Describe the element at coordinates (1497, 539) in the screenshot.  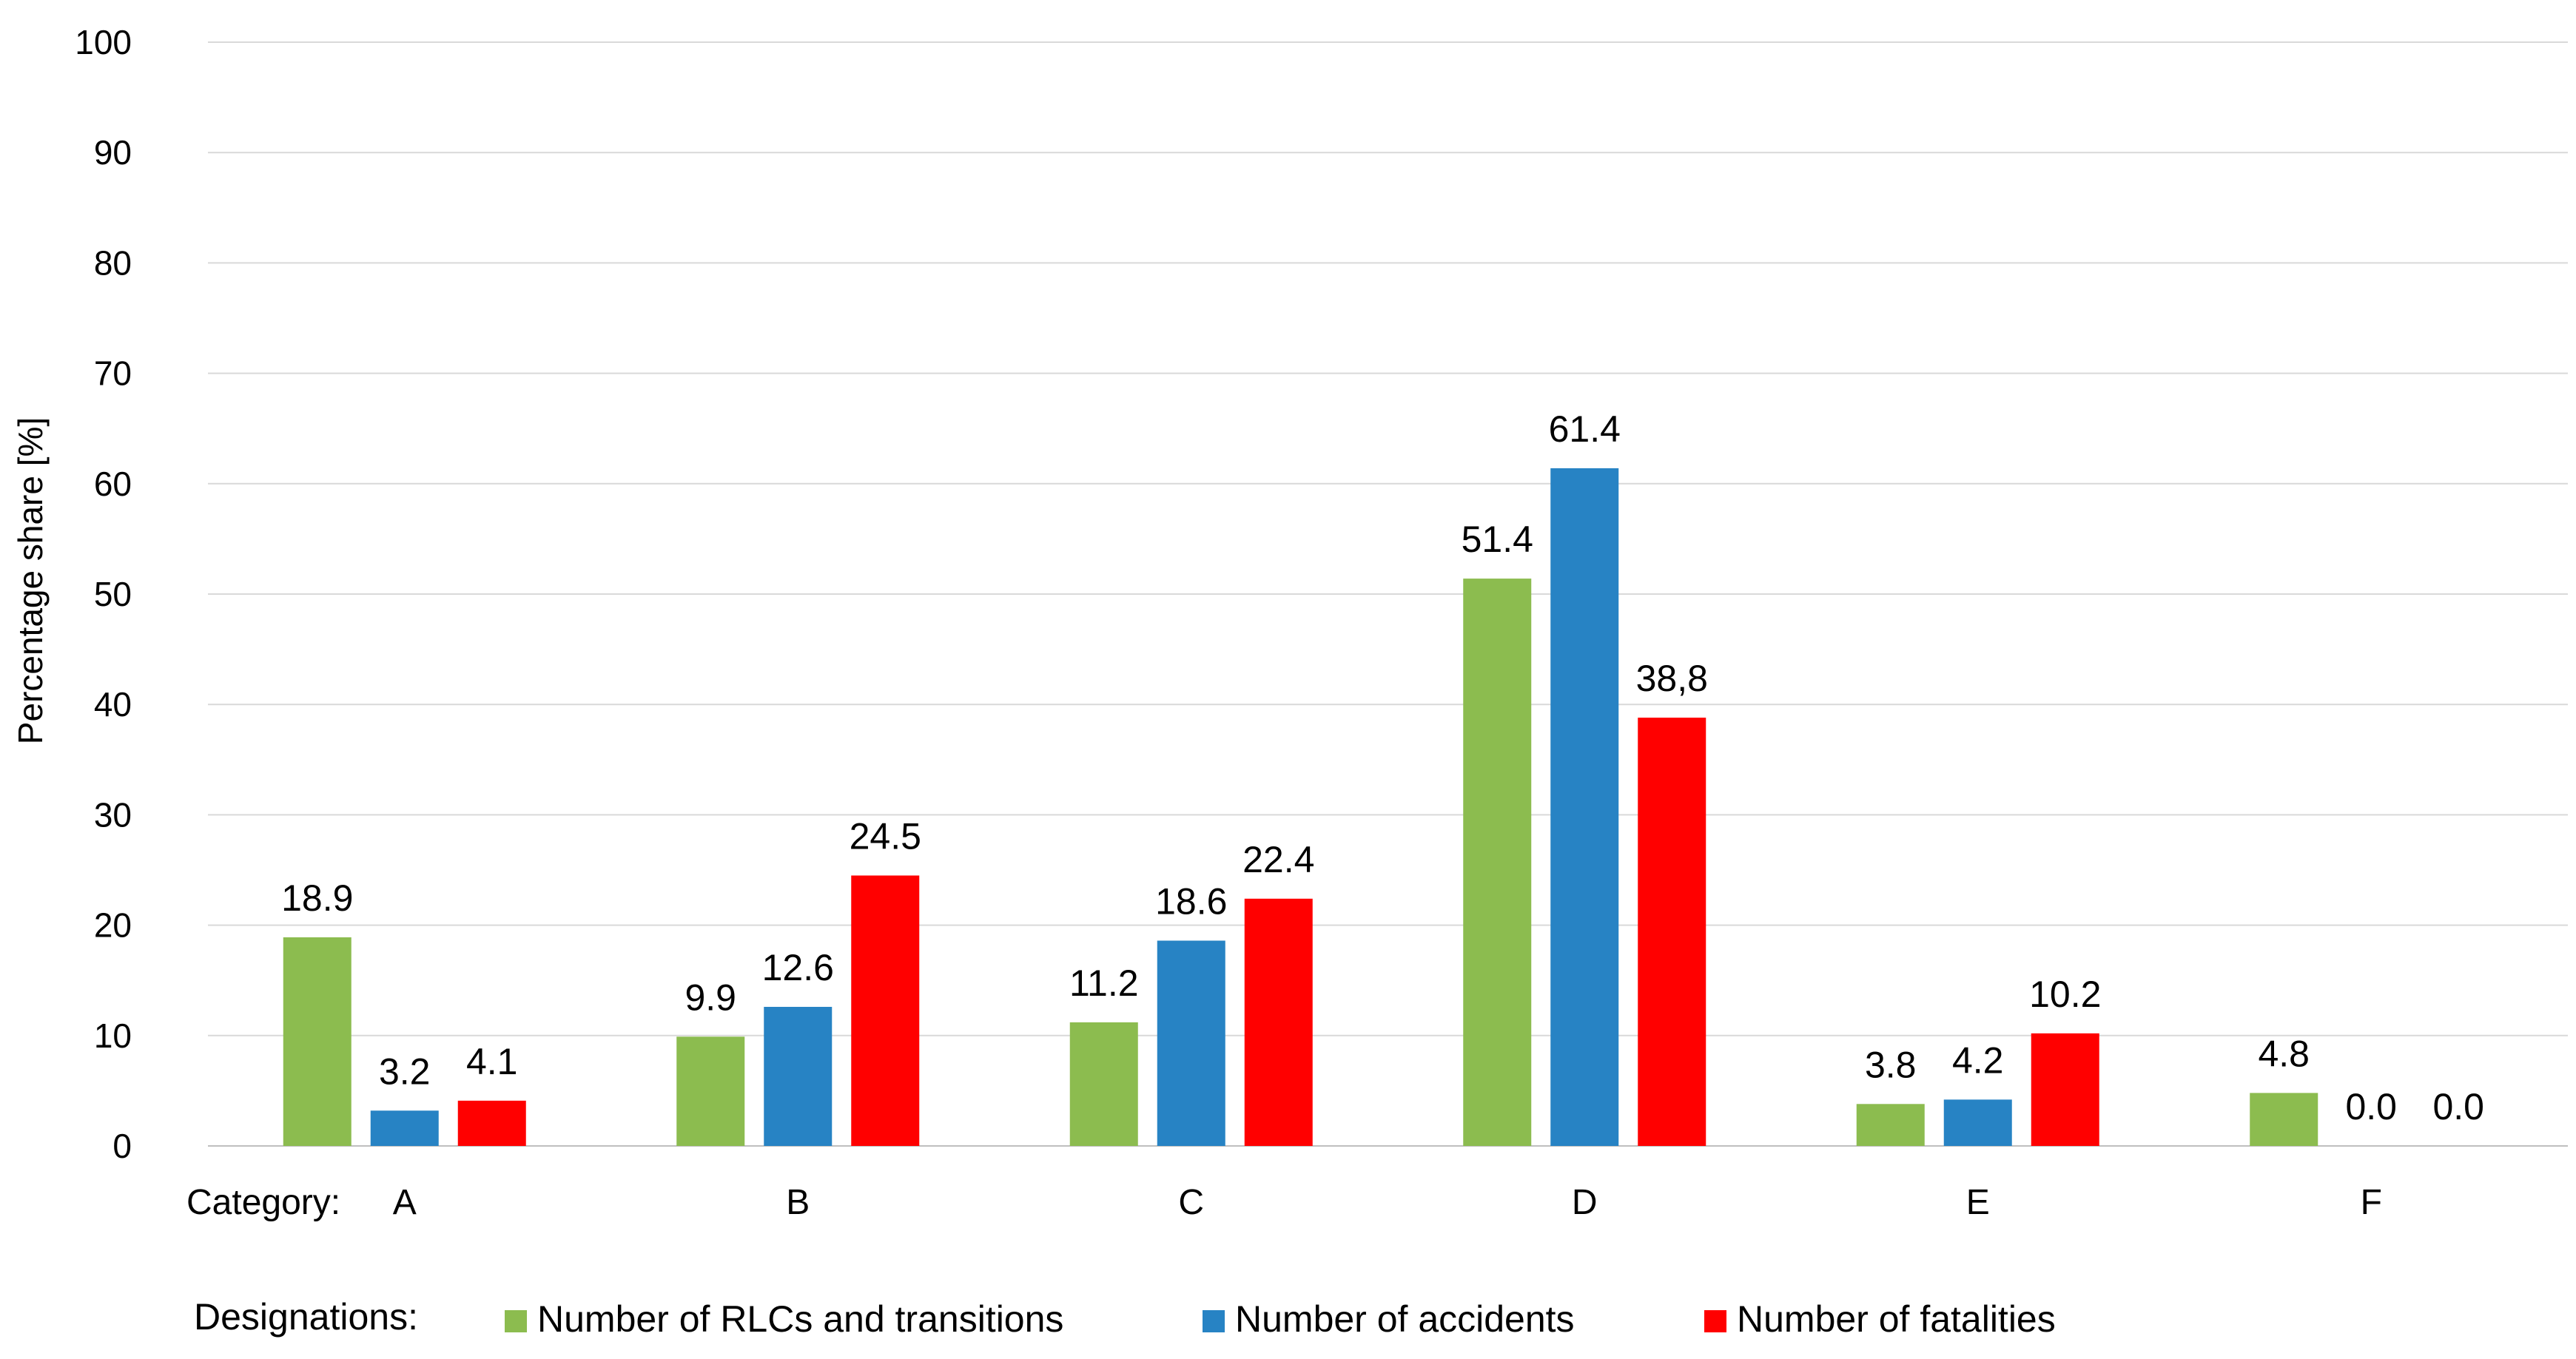
I see `data-label: 51.4` at that location.